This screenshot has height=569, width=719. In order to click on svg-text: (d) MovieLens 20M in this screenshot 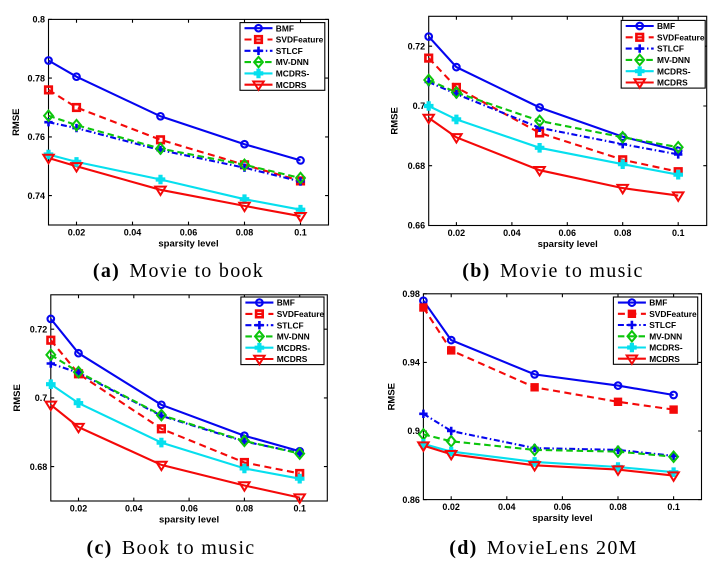, I will do `click(543, 548)`.